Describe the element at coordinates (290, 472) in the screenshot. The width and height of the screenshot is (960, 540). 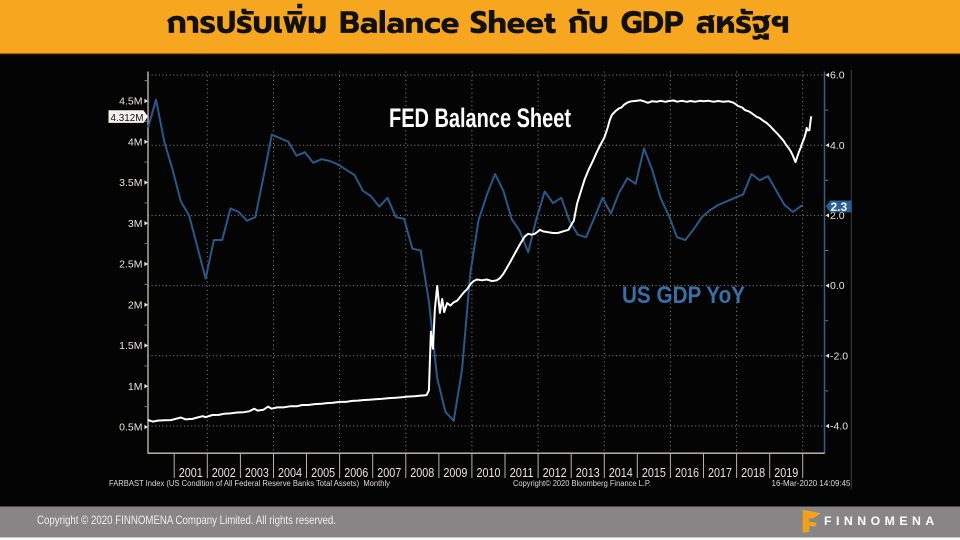
I see `svg-text: 2004` at that location.